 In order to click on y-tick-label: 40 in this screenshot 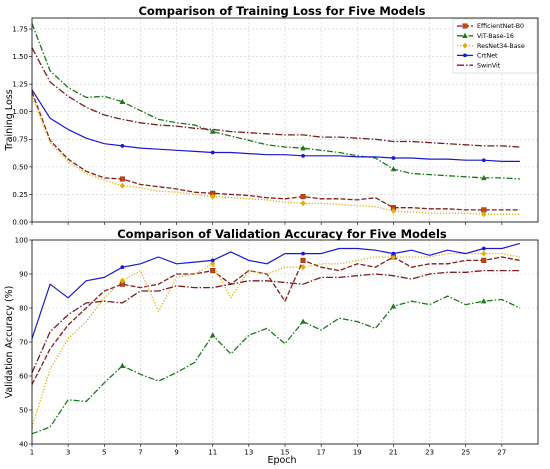, I will do `click(23, 444)`.